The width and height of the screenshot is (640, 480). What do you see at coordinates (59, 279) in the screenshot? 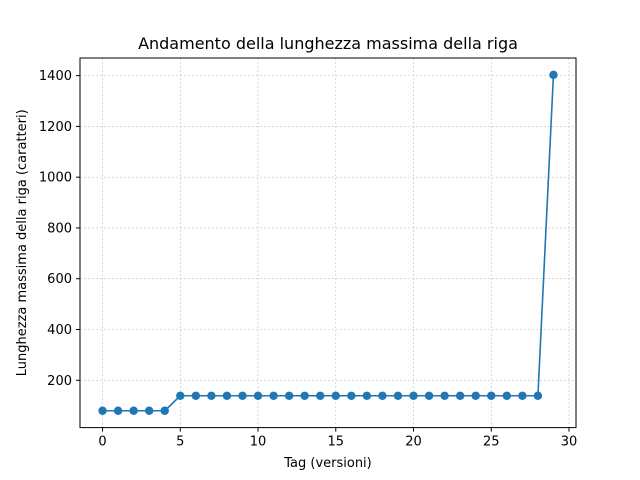
I see `y-tick-label: 600` at bounding box center [59, 279].